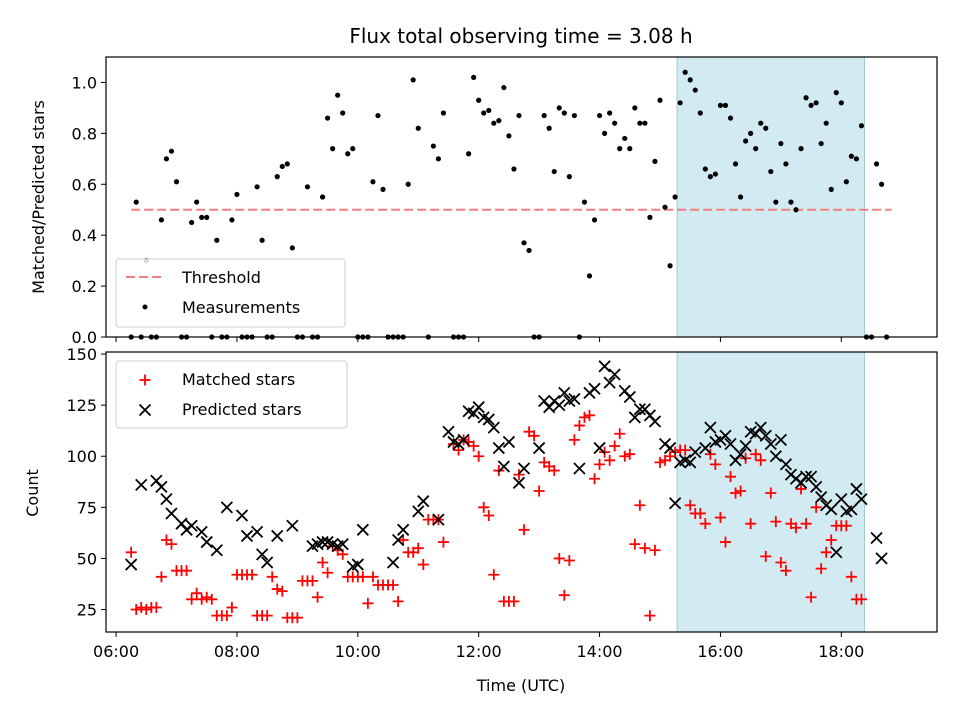  I want to click on ratio-y-tick-label: 0.6, so click(84, 184).